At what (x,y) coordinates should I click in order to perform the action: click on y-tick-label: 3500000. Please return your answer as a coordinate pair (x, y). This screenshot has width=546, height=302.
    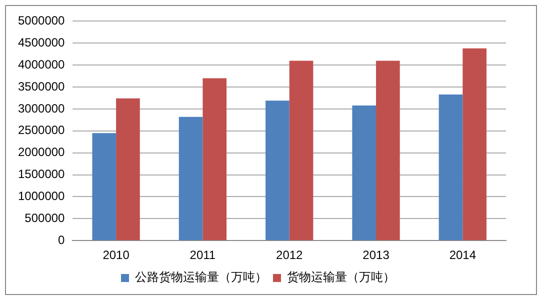
    Looking at the image, I should click on (42, 86).